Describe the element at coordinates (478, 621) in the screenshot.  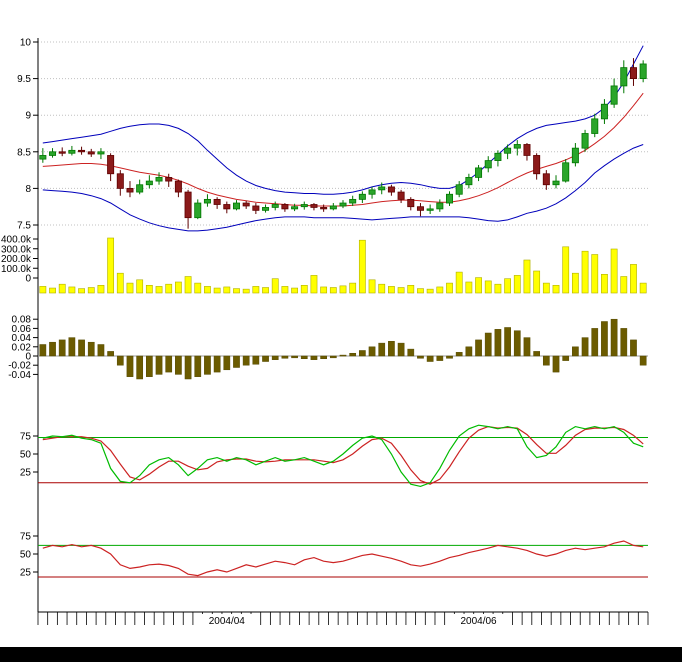
I see `x-axis-date-label: 2004/06` at that location.